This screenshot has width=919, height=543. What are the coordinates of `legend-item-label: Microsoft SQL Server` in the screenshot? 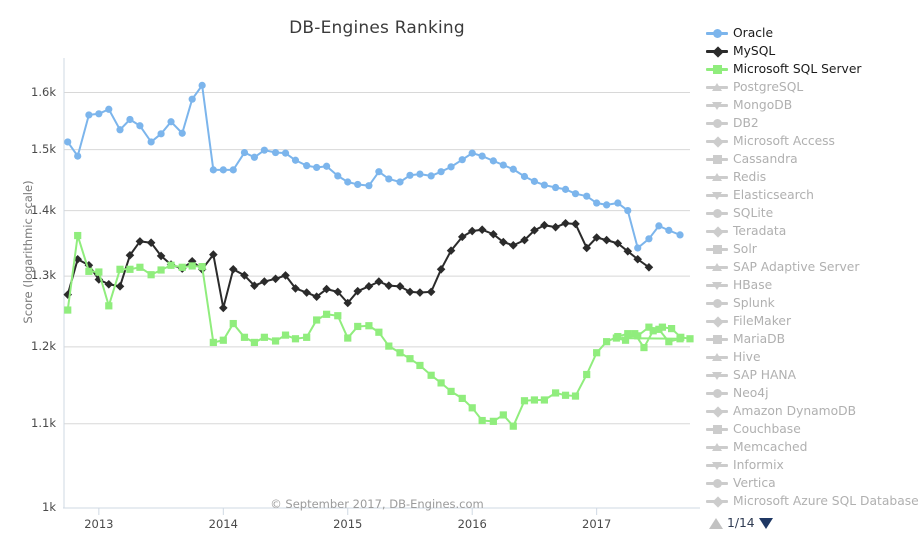 It's located at (797, 69).